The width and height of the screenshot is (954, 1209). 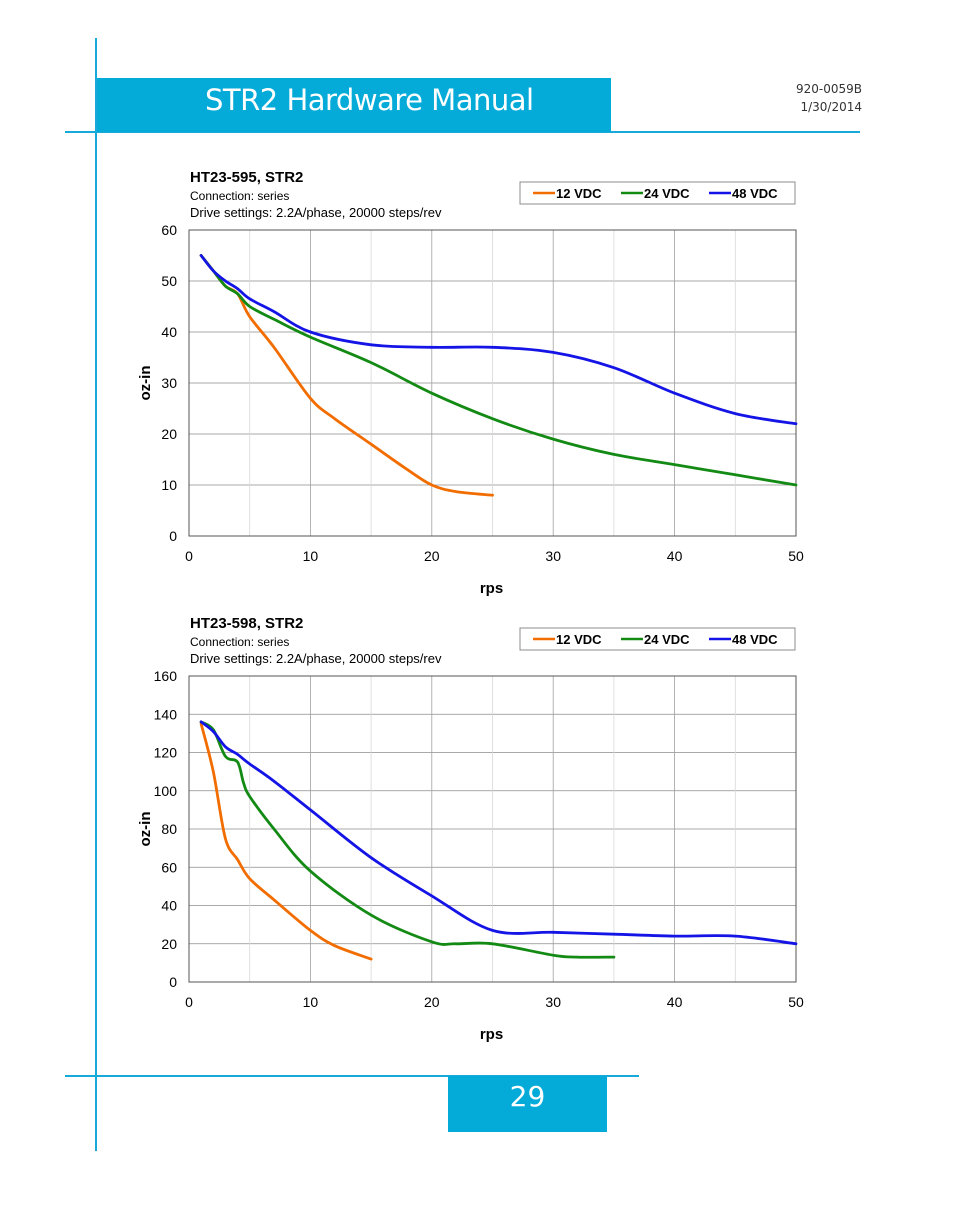 I want to click on chart-title: HT23-595, STR2, so click(x=246, y=177).